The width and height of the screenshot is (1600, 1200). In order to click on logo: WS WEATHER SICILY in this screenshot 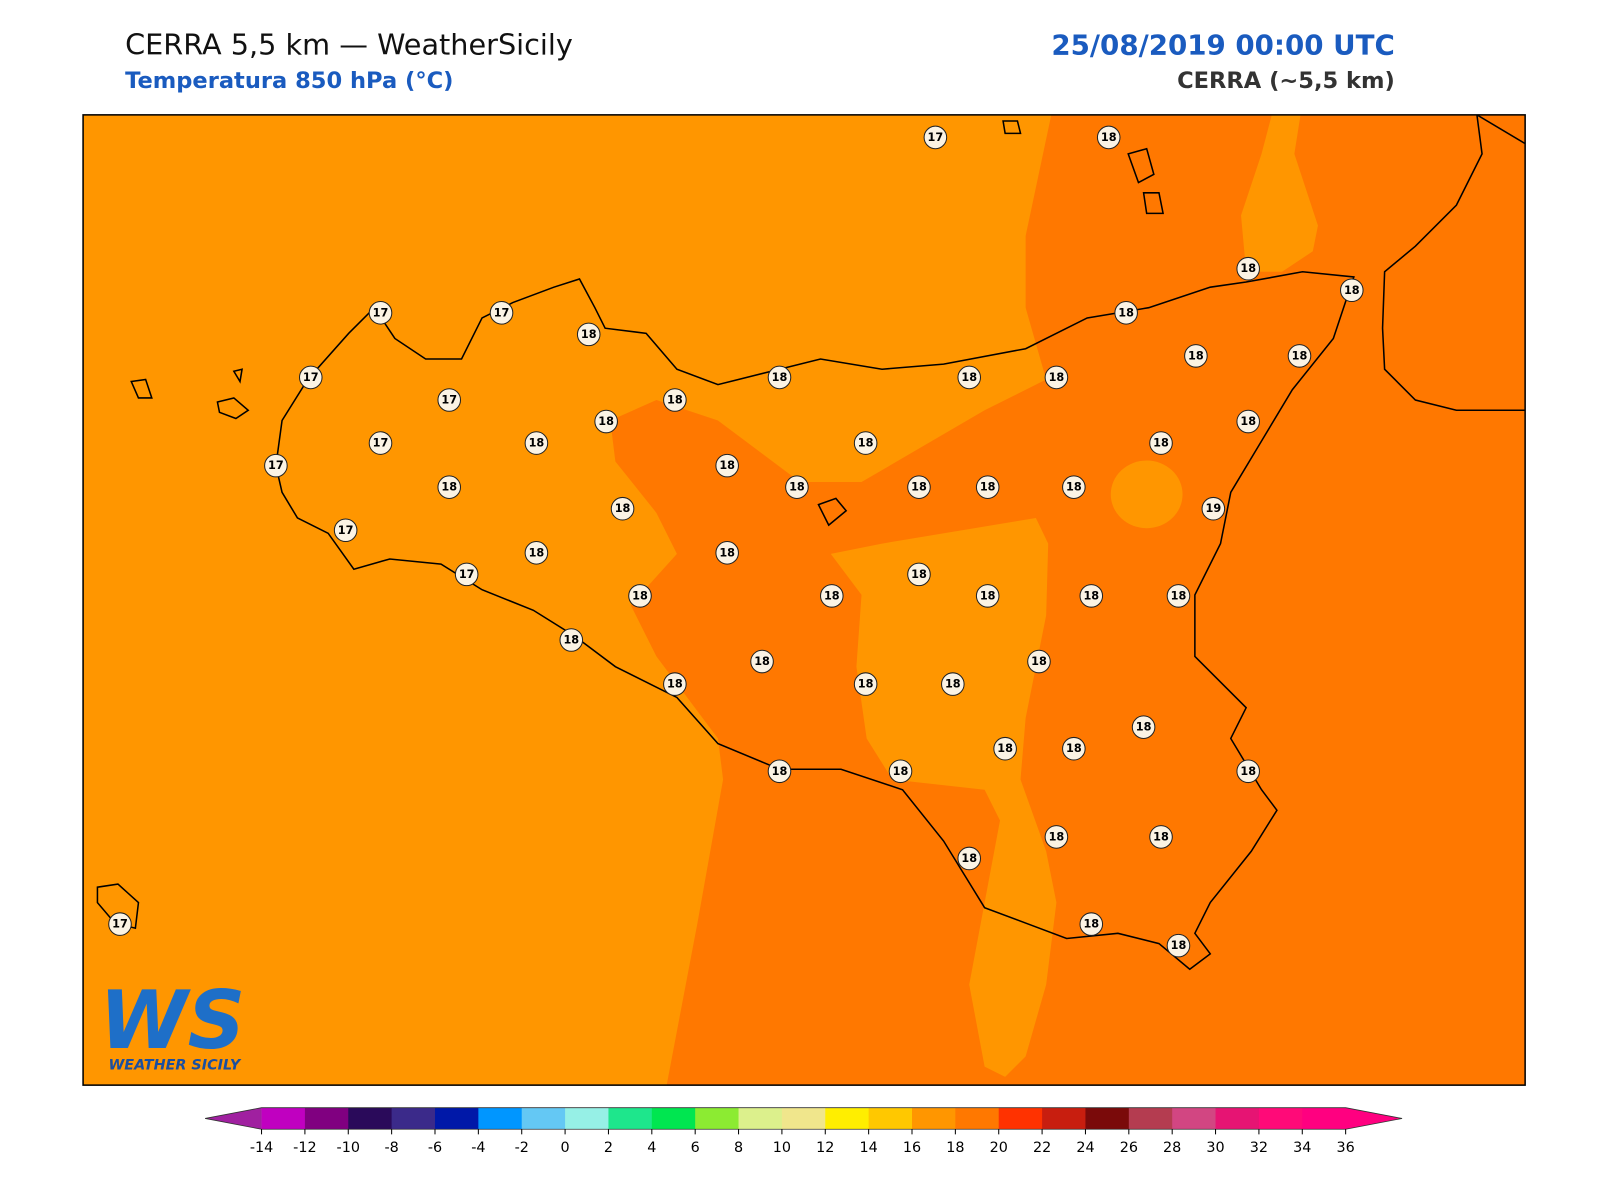, I will do `click(172, 1024)`.